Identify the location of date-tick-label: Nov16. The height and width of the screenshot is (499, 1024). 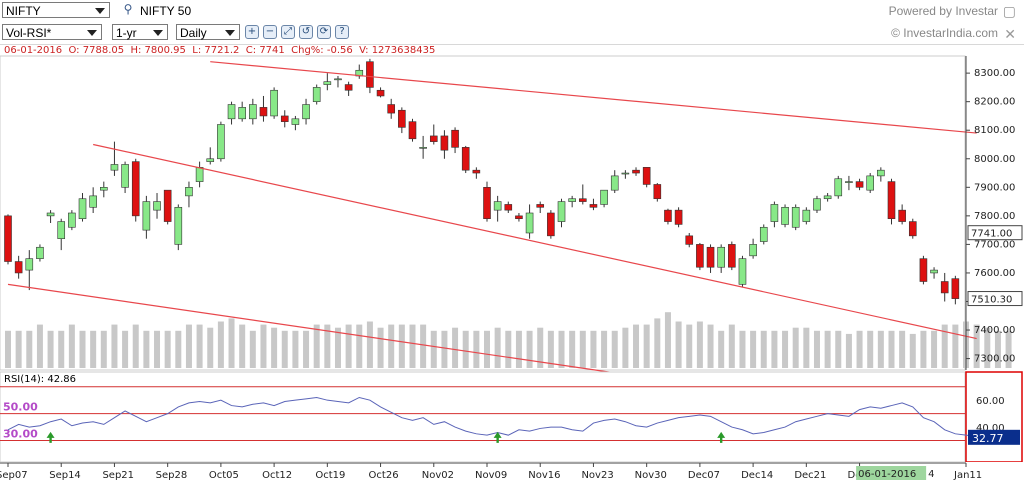
(544, 475).